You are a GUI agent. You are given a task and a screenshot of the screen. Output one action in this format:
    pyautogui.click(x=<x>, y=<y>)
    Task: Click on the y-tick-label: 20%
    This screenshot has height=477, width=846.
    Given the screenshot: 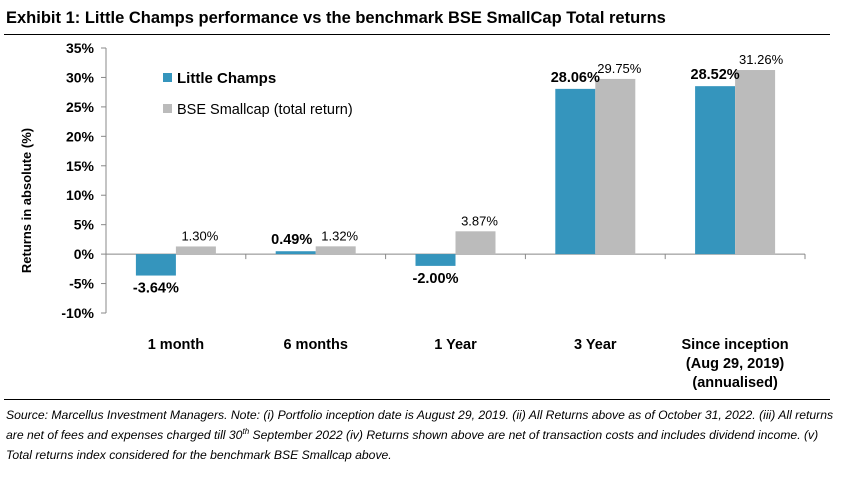 What is the action you would take?
    pyautogui.click(x=80, y=136)
    